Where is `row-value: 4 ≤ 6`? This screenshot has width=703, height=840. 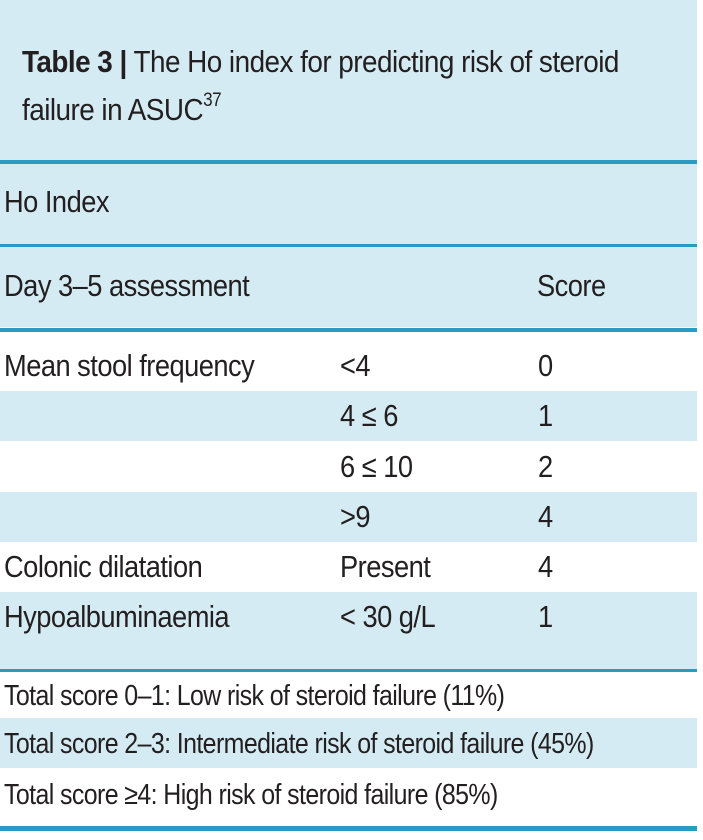
row-value: 4 ≤ 6 is located at coordinates (369, 415).